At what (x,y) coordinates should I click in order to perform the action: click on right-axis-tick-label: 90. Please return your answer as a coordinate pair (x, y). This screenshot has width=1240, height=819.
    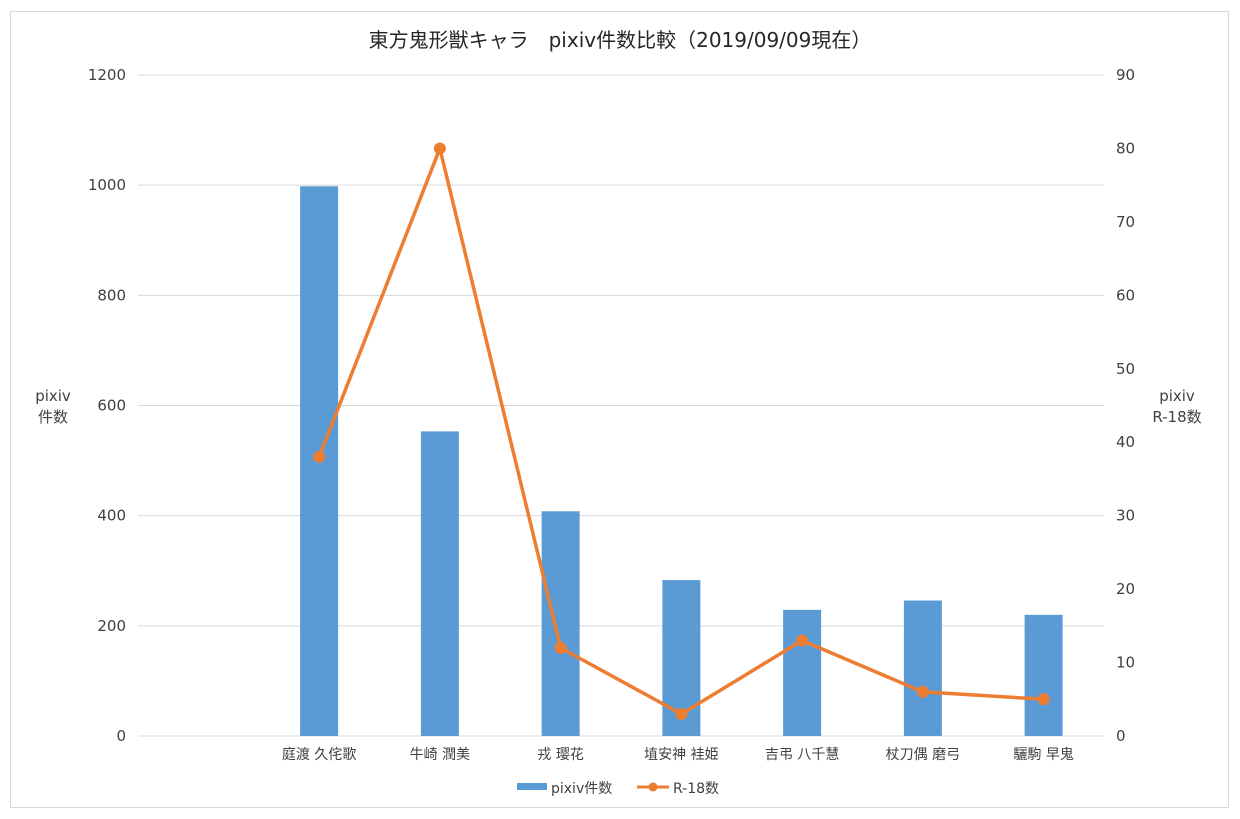
    Looking at the image, I should click on (1125, 75).